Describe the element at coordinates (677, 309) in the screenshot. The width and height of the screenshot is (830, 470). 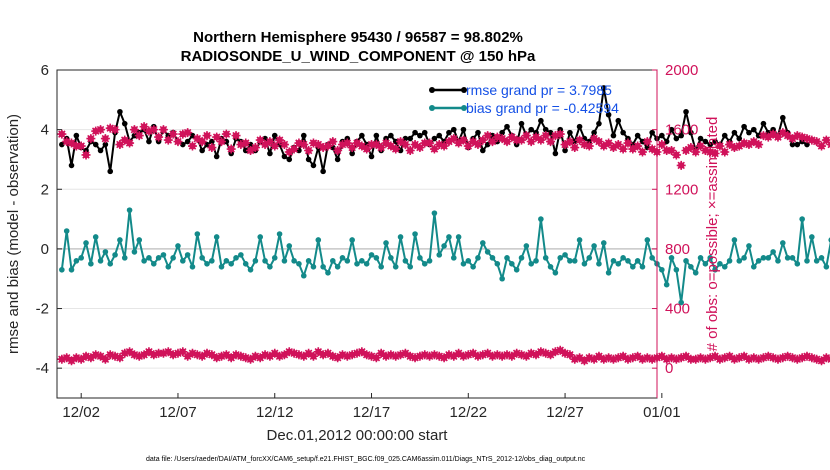
I see `y-tick-label-right: 400` at that location.